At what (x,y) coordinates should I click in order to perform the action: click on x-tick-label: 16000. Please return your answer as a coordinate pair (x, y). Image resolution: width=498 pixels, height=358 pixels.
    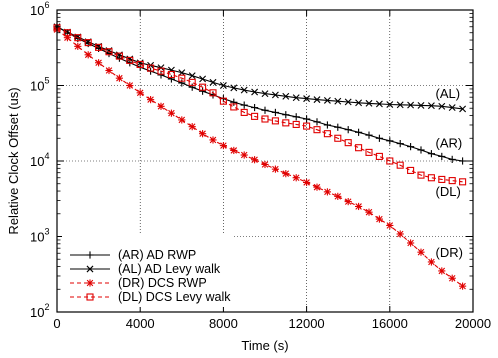
    Looking at the image, I should click on (390, 323).